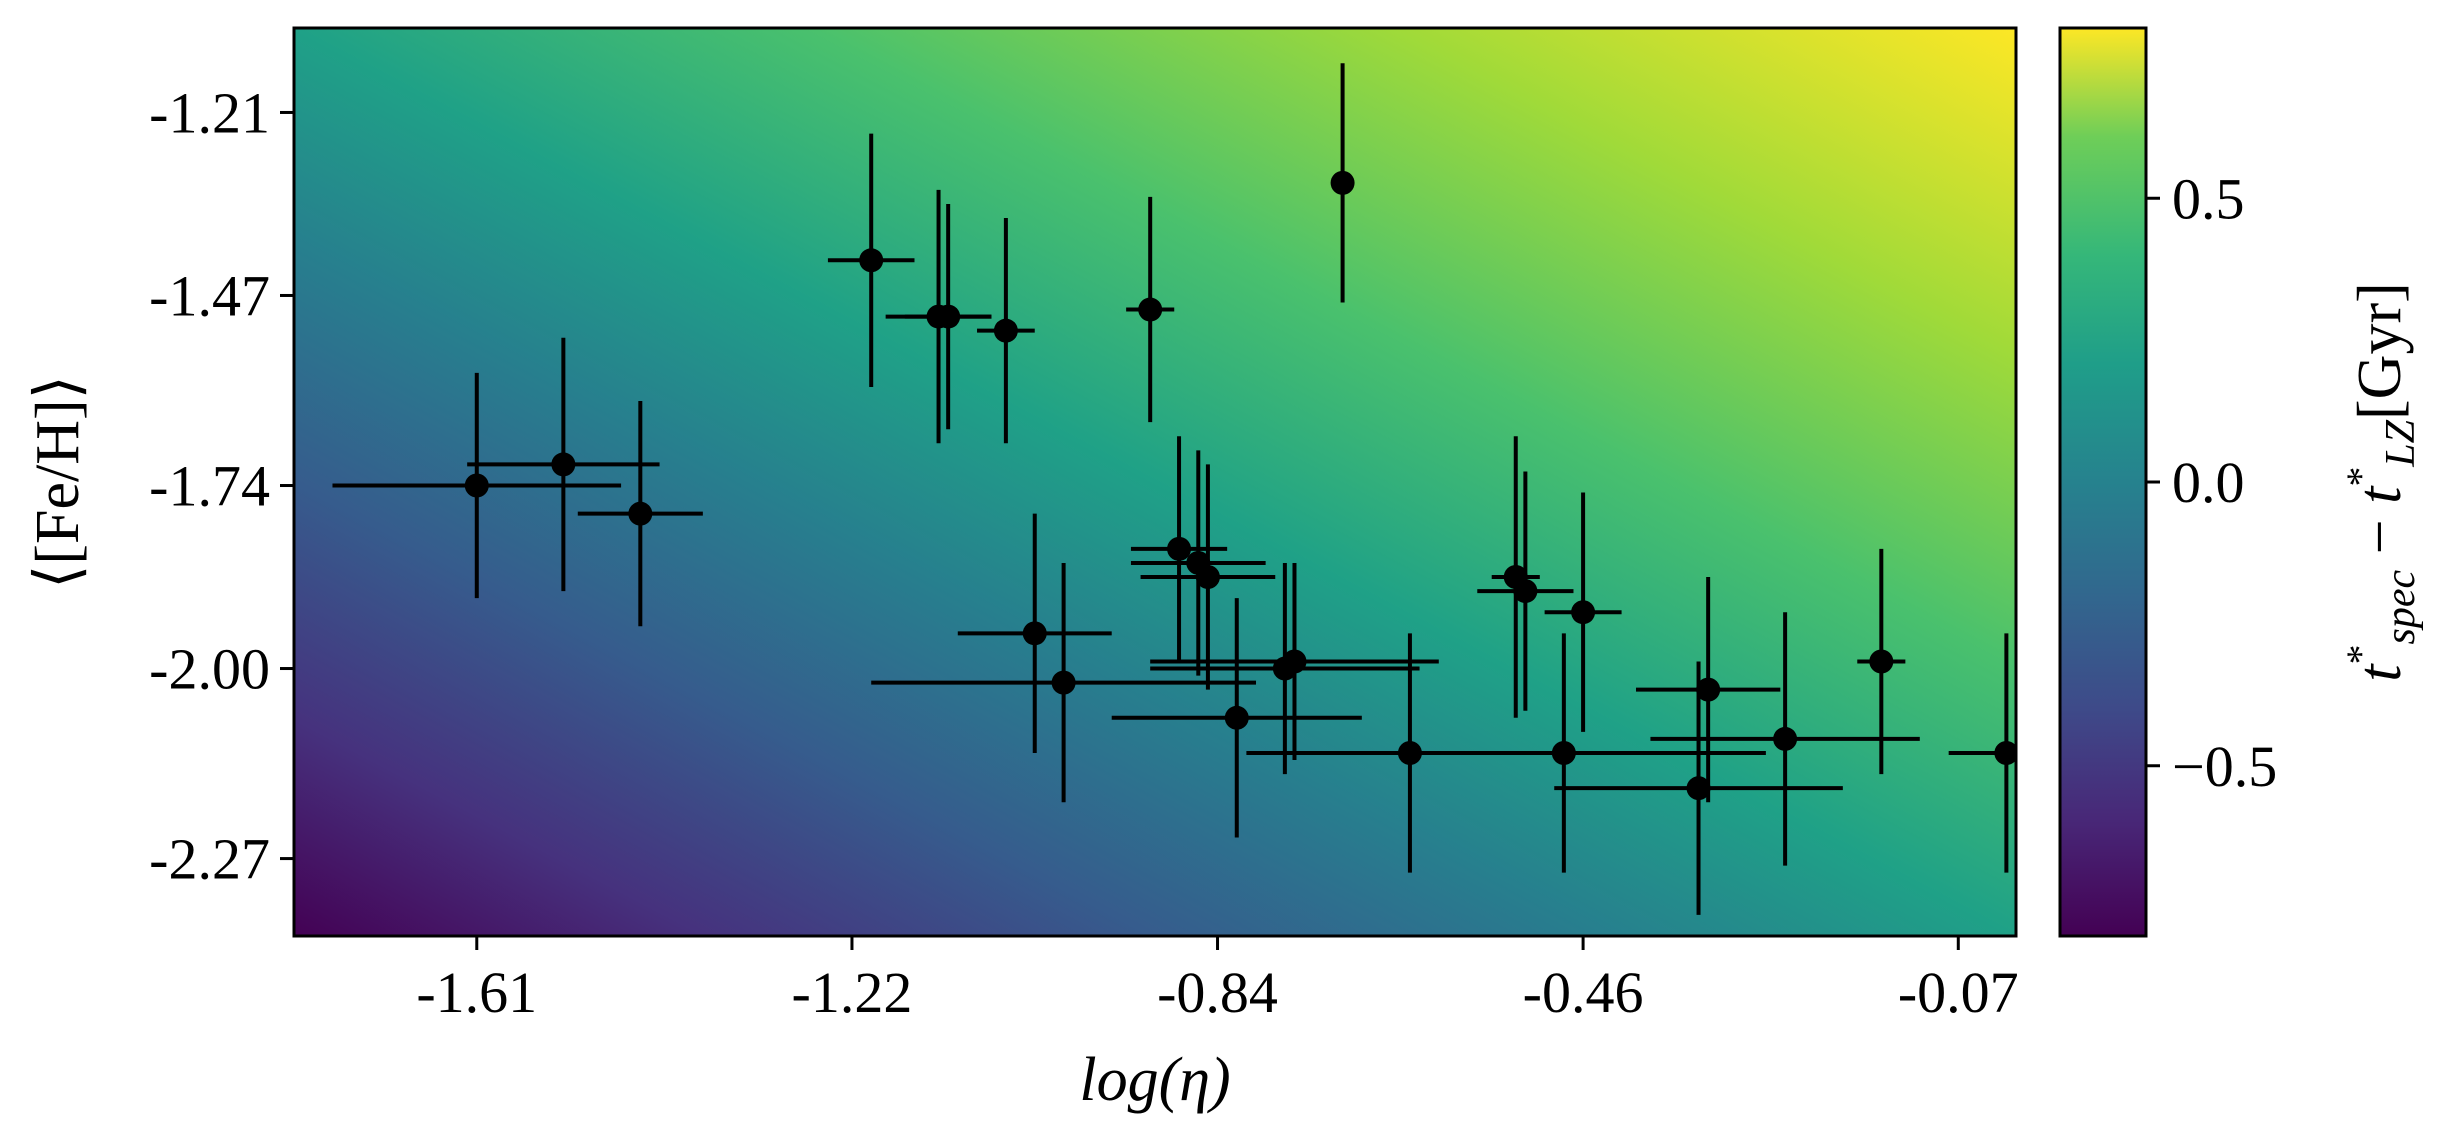  Describe the element at coordinates (476, 992) in the screenshot. I see `x-tick-label: -1.61` at that location.